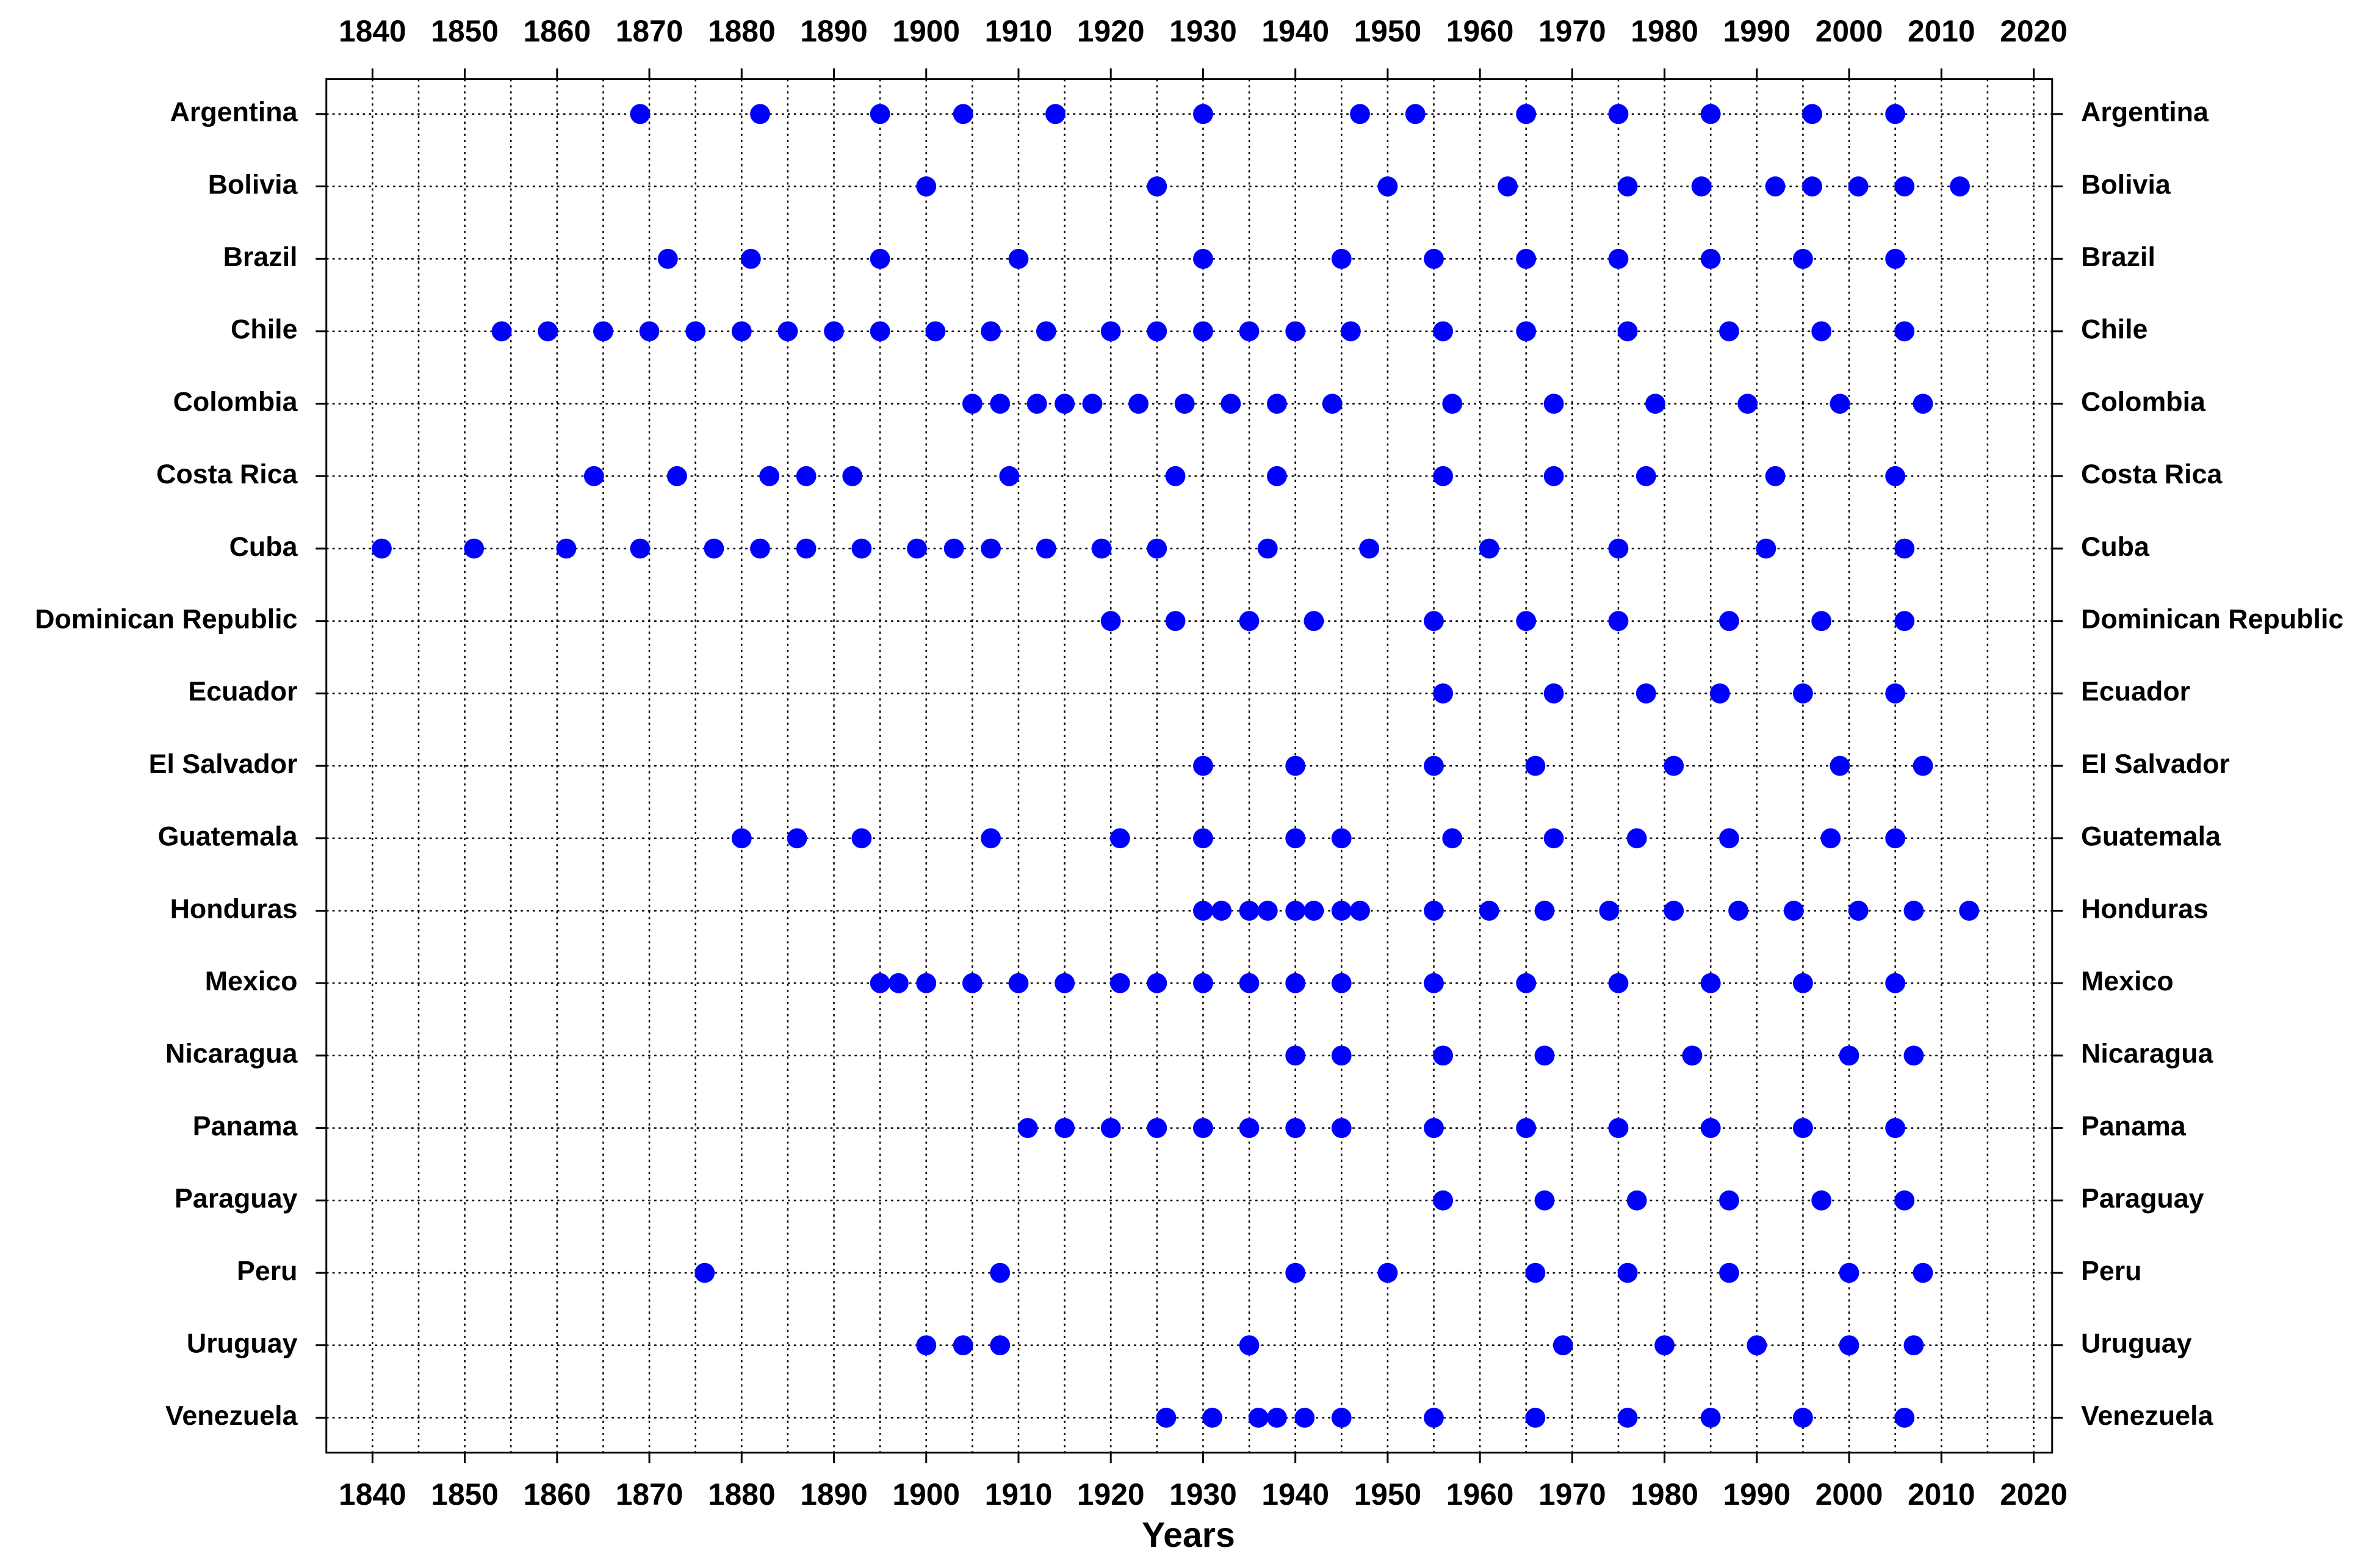  What do you see at coordinates (2135, 691) in the screenshot?
I see `row-label-right: Ecuador` at bounding box center [2135, 691].